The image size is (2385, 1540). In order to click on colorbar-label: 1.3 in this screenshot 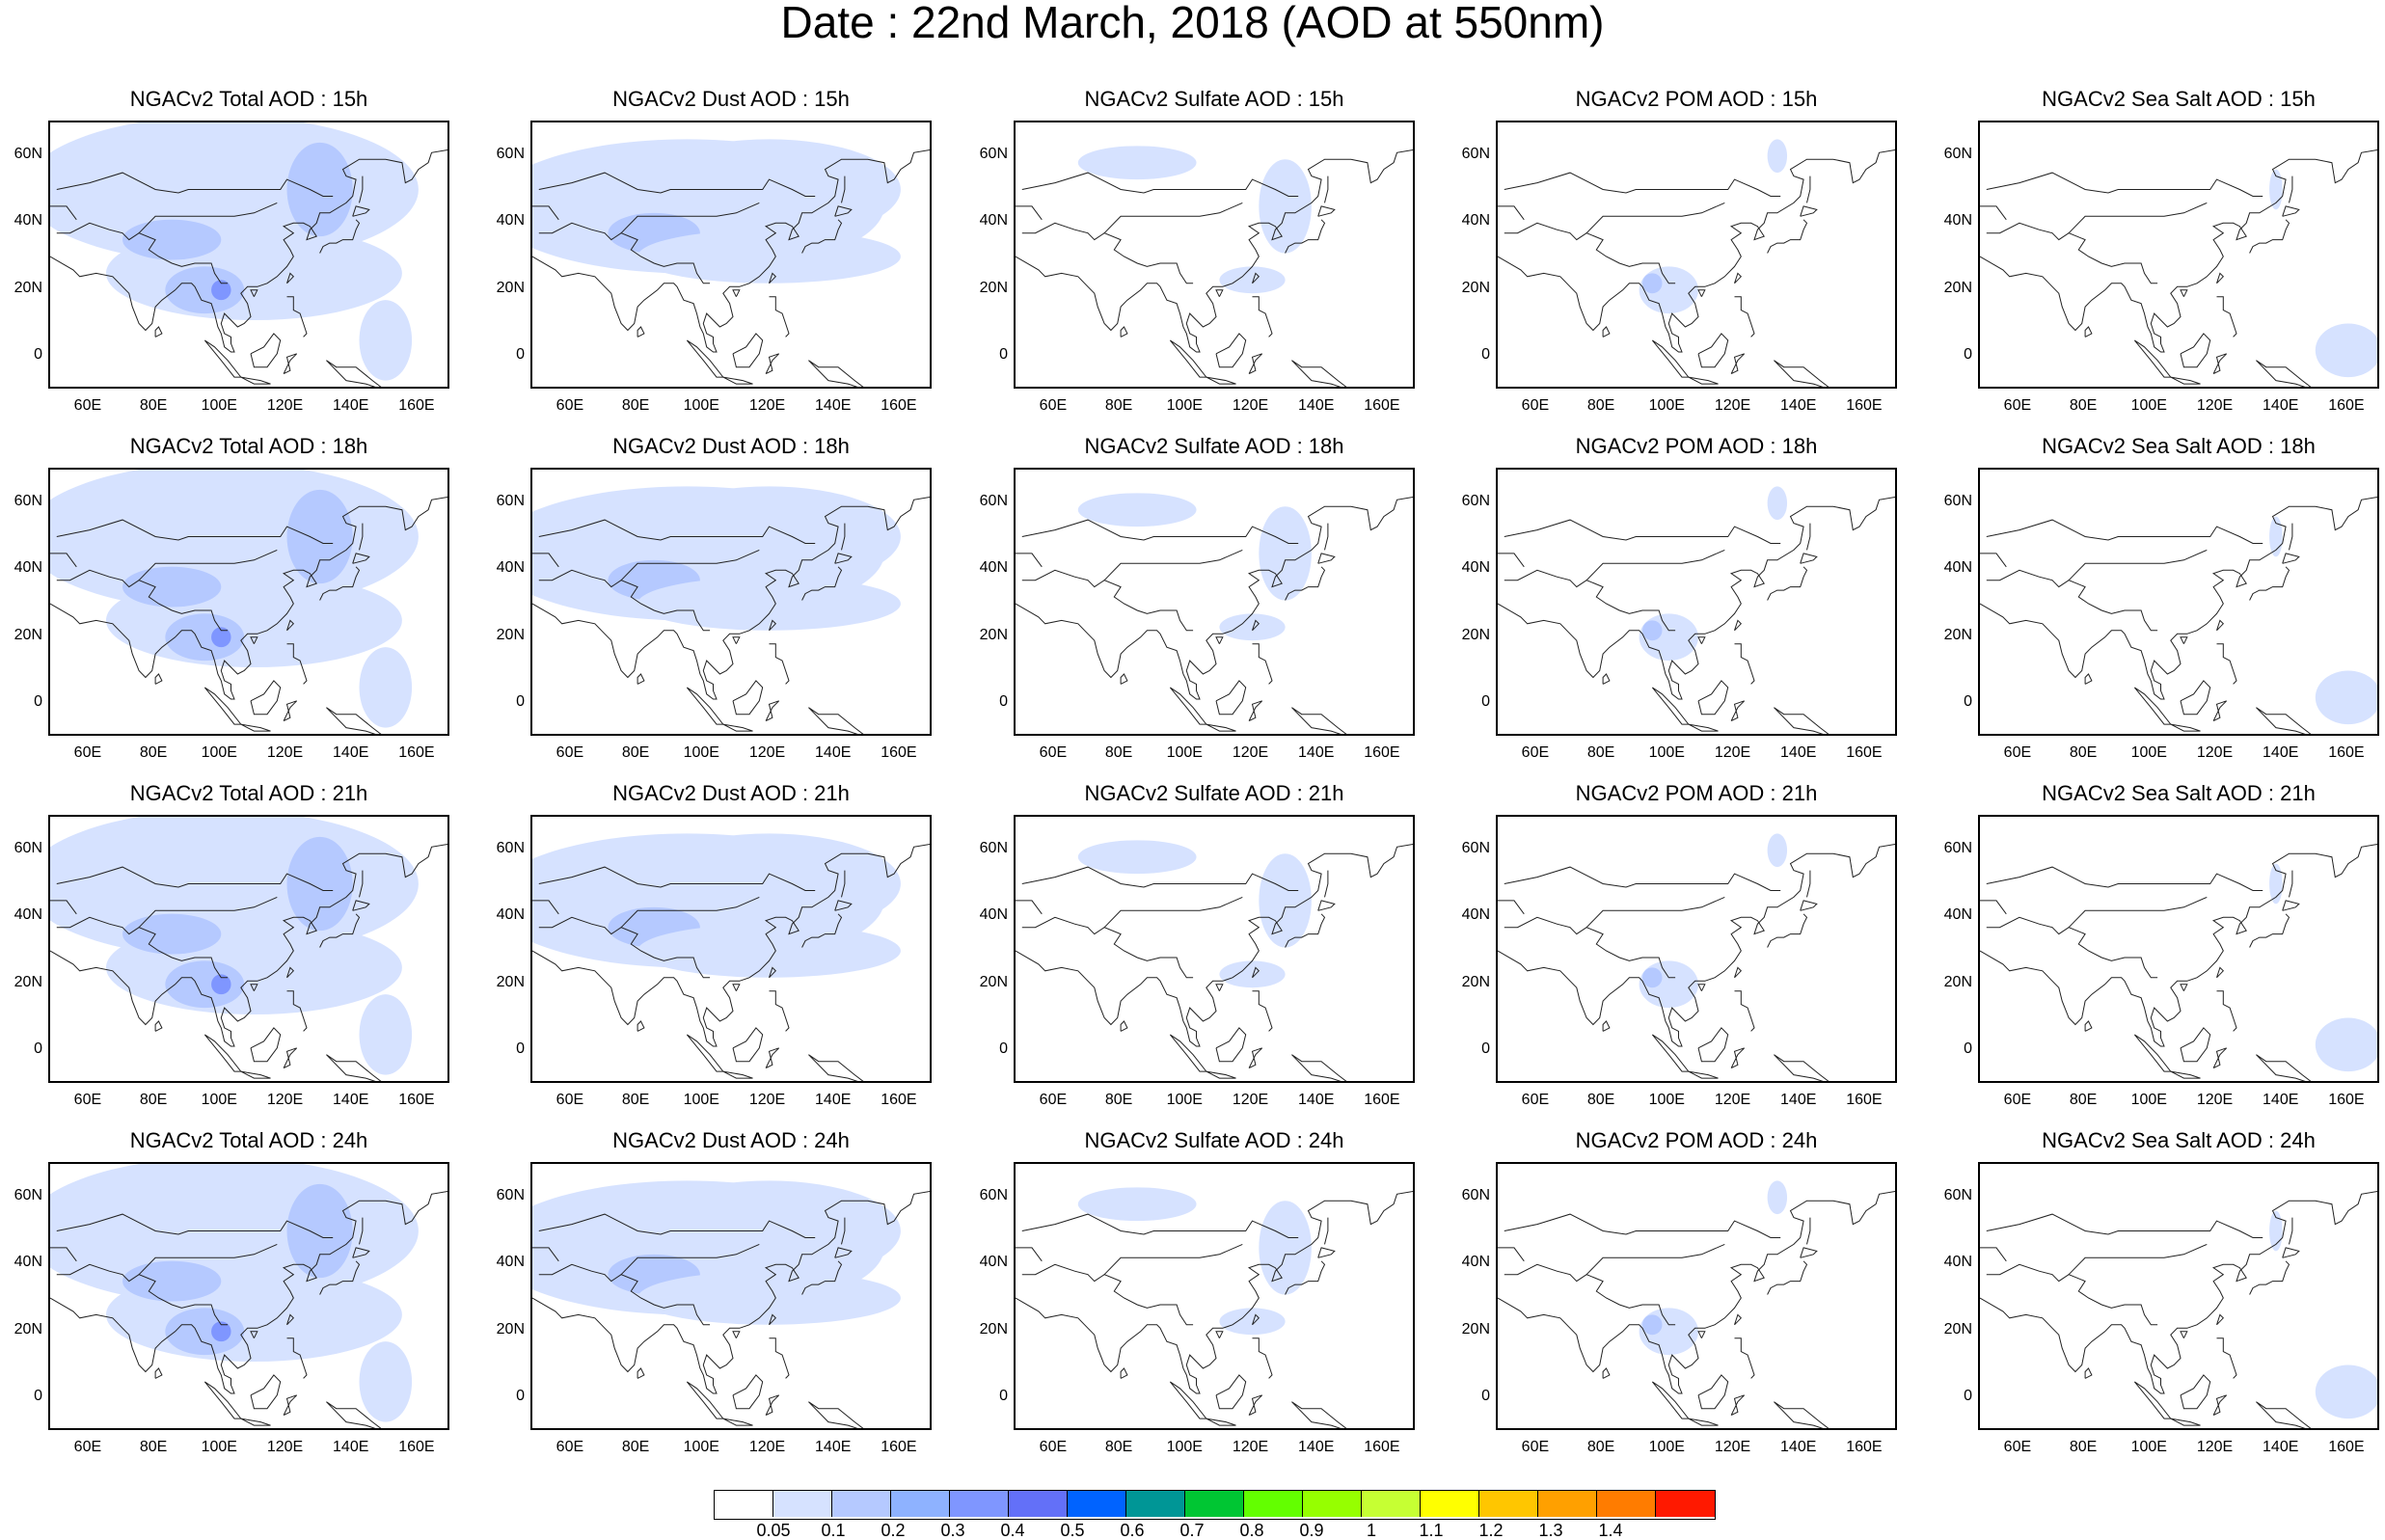, I will do `click(1551, 1530)`.